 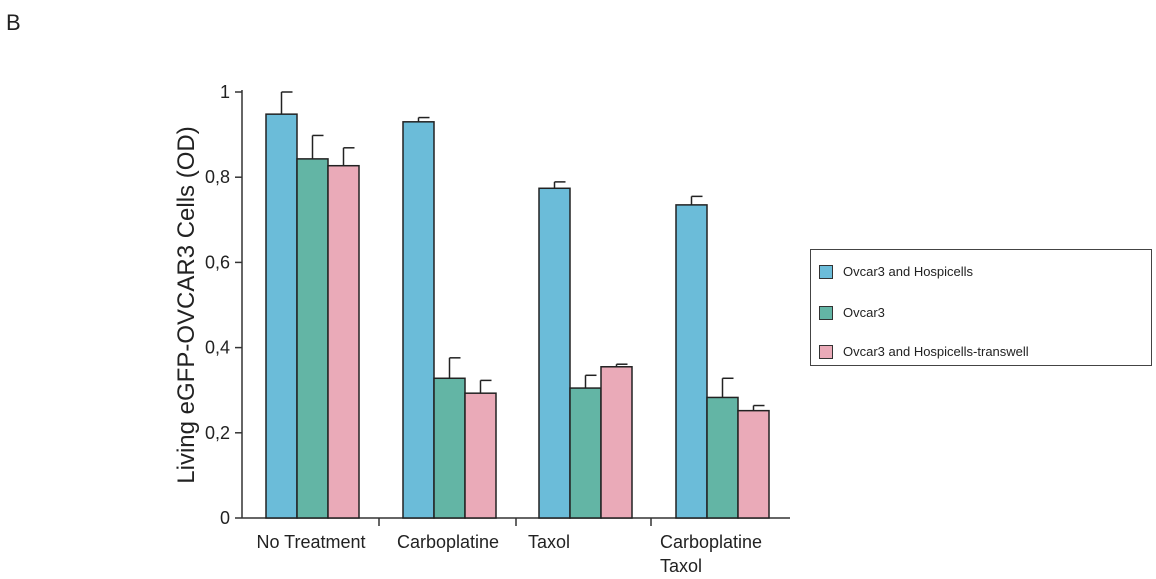 I want to click on legend-item-ovcar3: Ovcar3, so click(x=852, y=312).